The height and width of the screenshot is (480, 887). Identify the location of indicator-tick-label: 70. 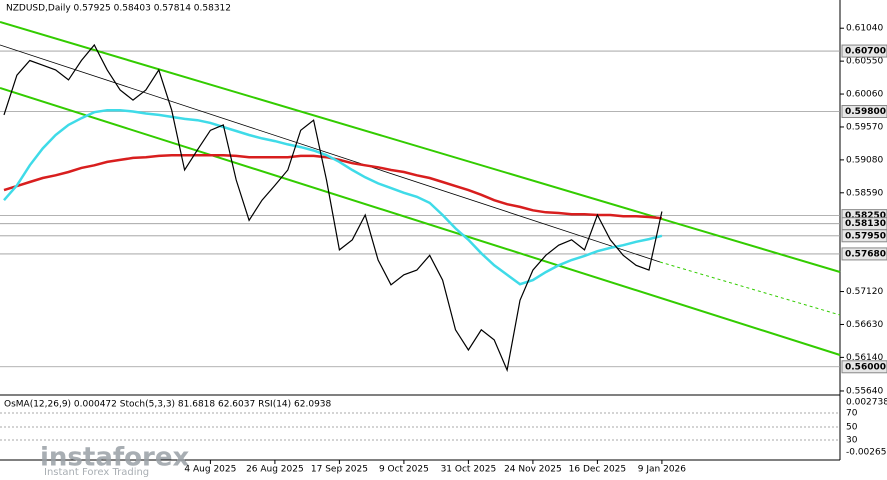
(852, 414).